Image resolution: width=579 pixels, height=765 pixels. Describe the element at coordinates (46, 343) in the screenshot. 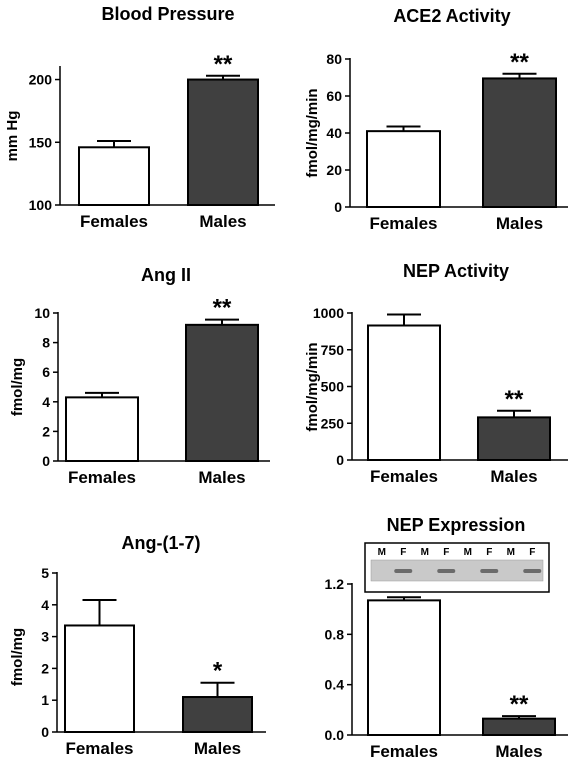

I see `y-tick-label: 8` at that location.